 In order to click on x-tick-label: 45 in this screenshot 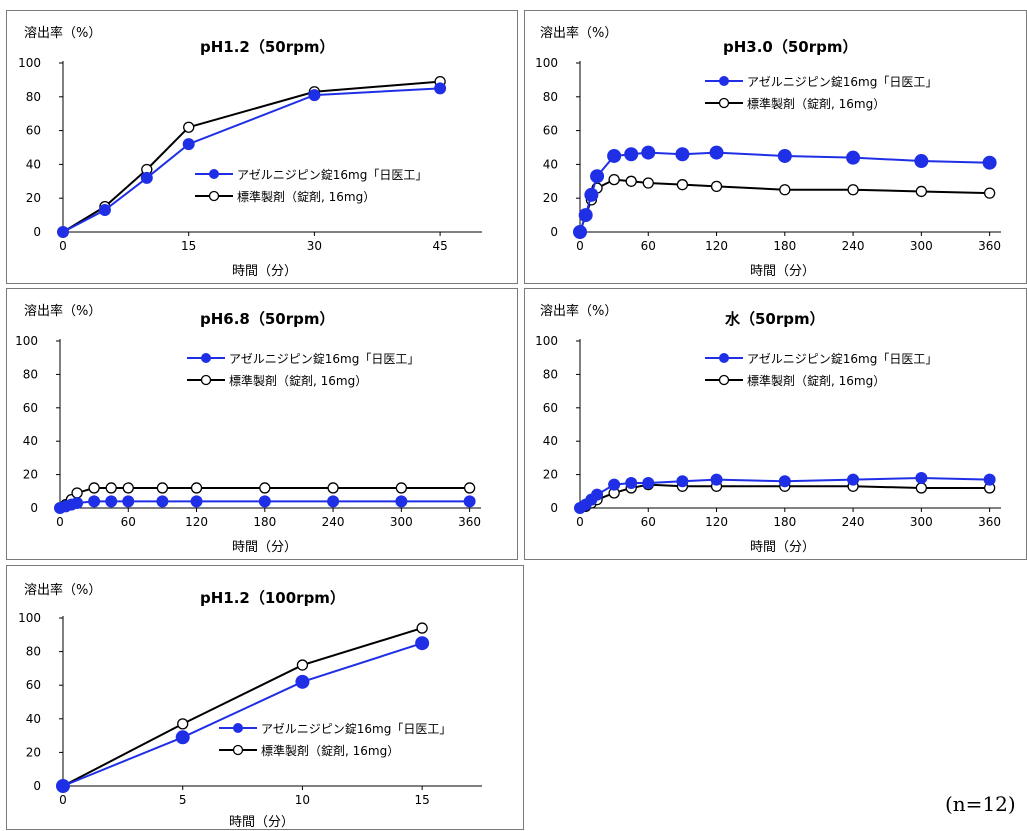, I will do `click(439, 246)`.